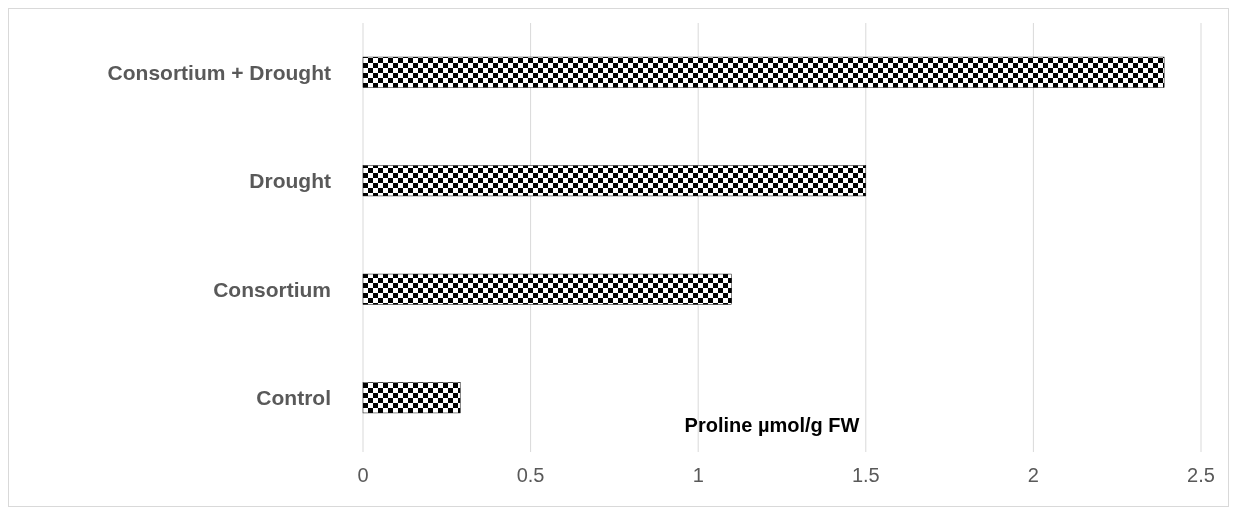 The height and width of the screenshot is (515, 1237). What do you see at coordinates (293, 398) in the screenshot?
I see `y-tick-label: Control` at bounding box center [293, 398].